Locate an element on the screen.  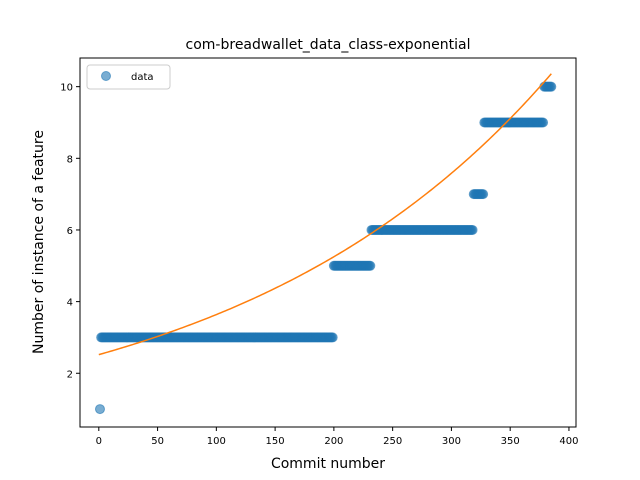
y-tick-label: 2 is located at coordinates (70, 374).